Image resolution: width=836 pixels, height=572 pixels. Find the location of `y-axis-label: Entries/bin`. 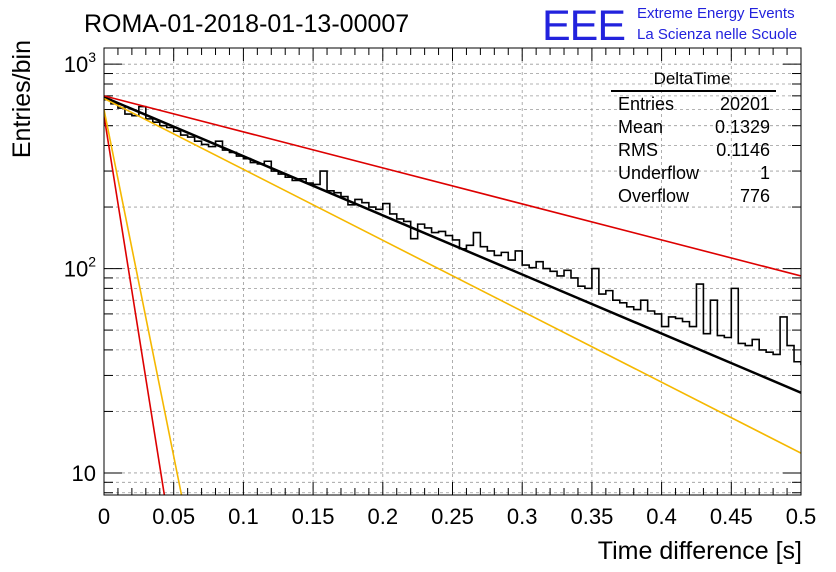

y-axis-label: Entries/bin is located at coordinates (22, 99).